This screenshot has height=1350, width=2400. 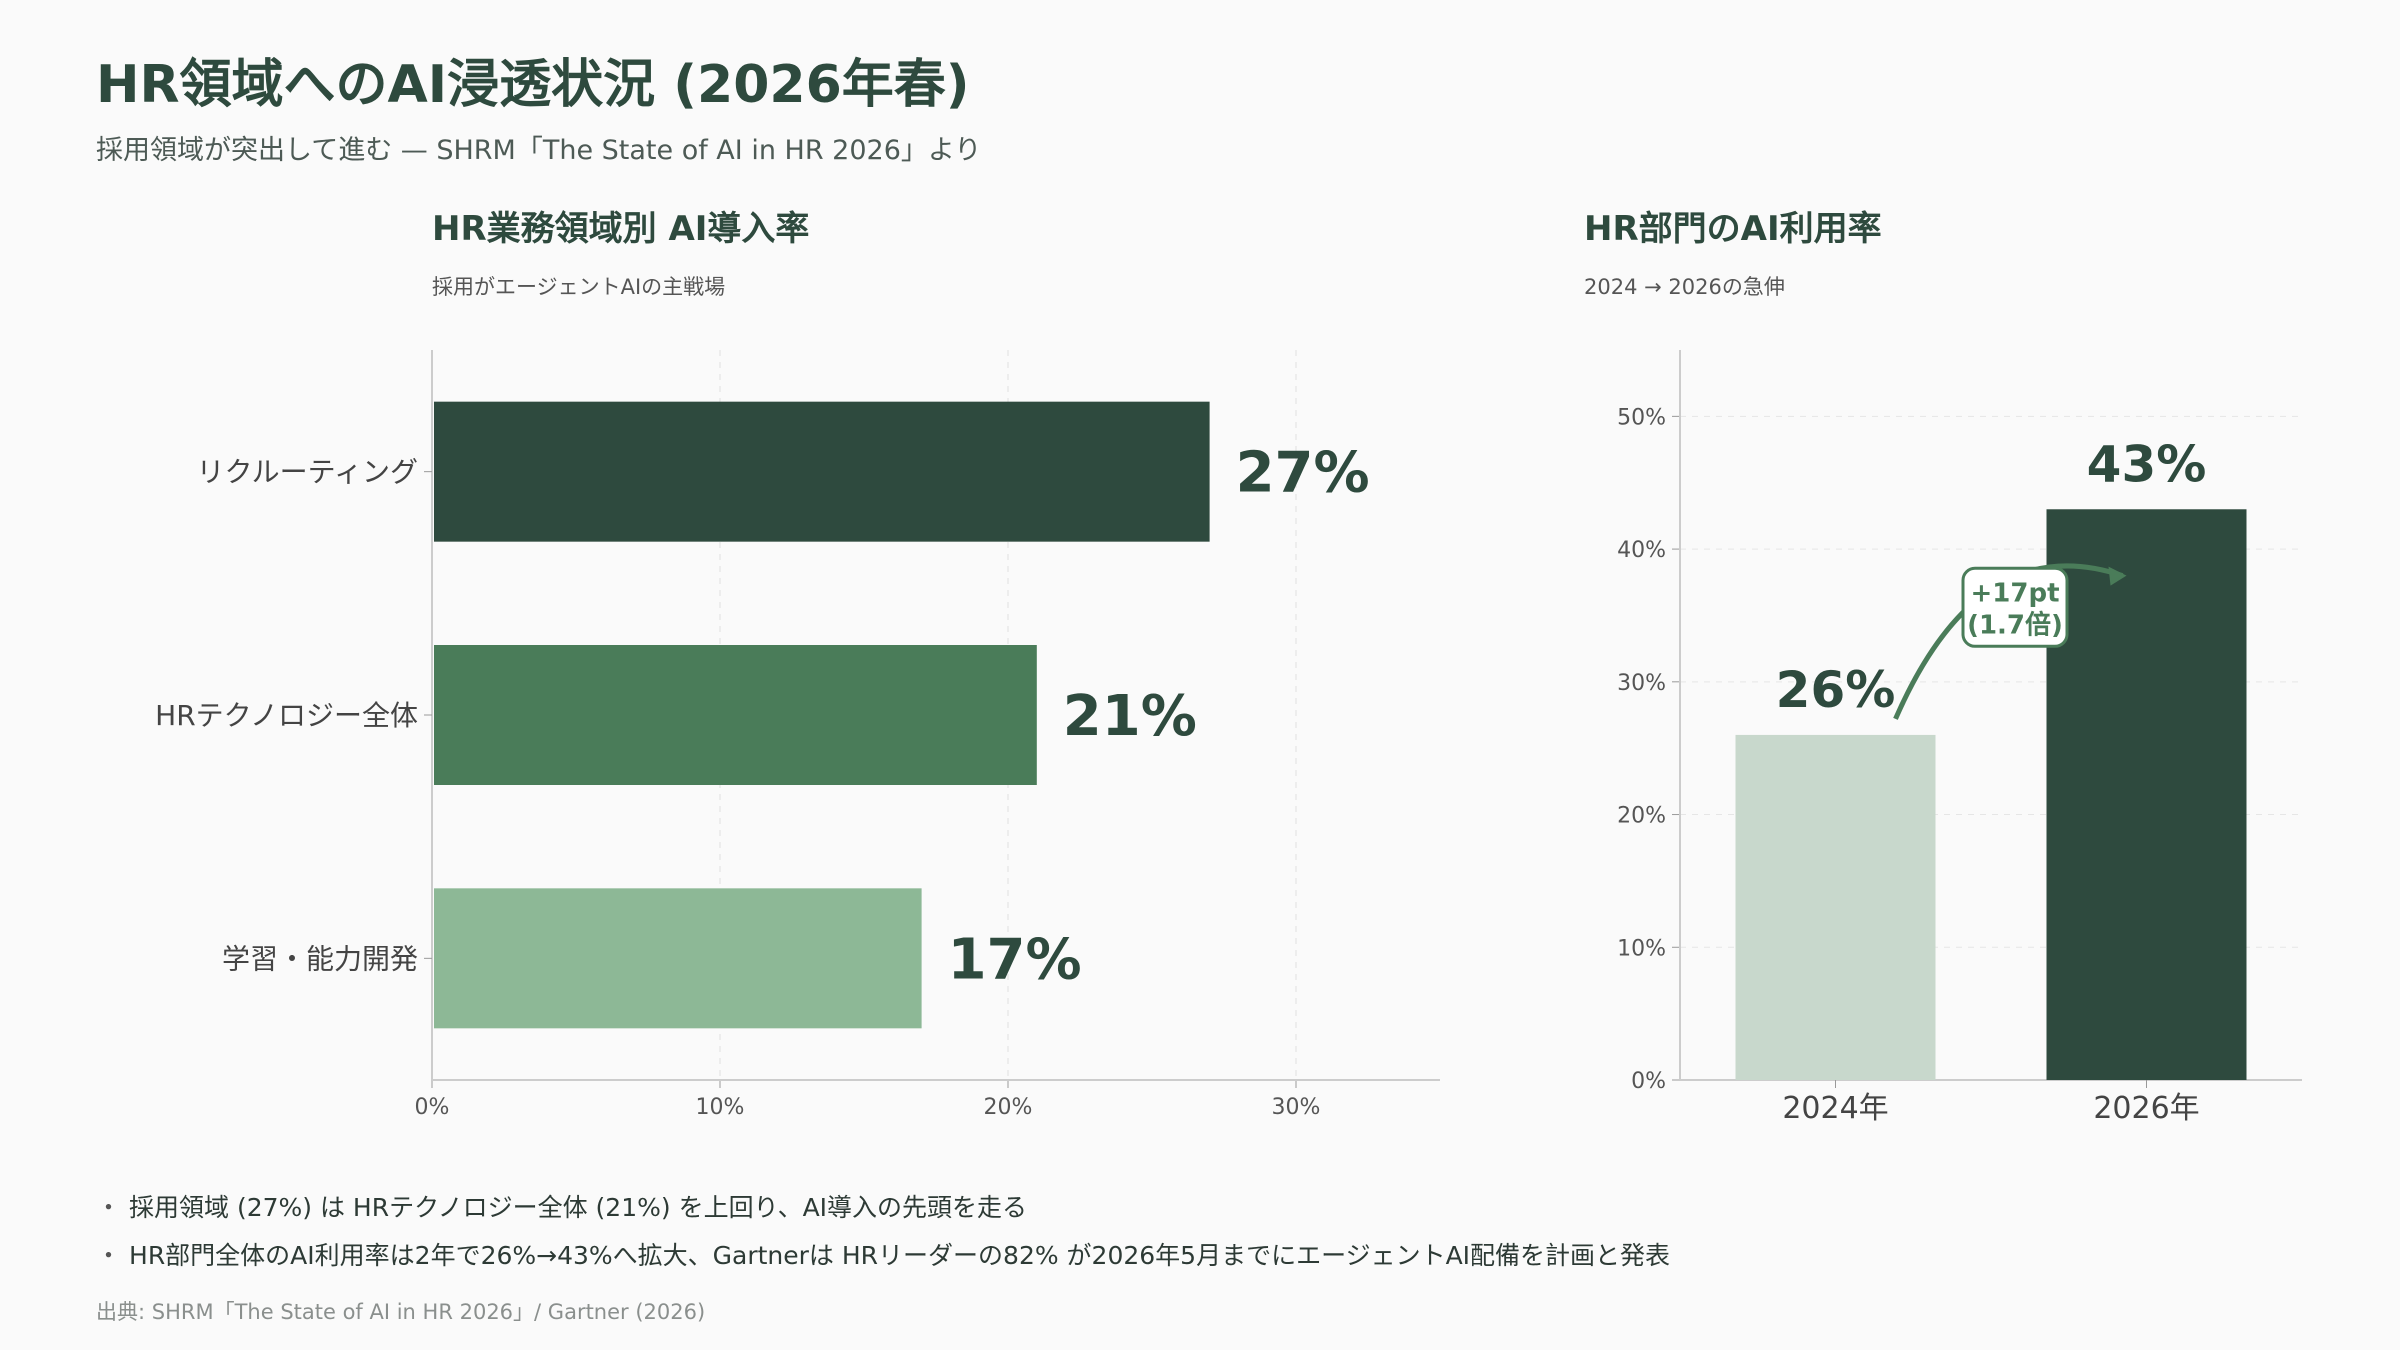 I want to click on chart-subtitle: 採用がエージェントAIの主戦場, so click(x=578, y=287).